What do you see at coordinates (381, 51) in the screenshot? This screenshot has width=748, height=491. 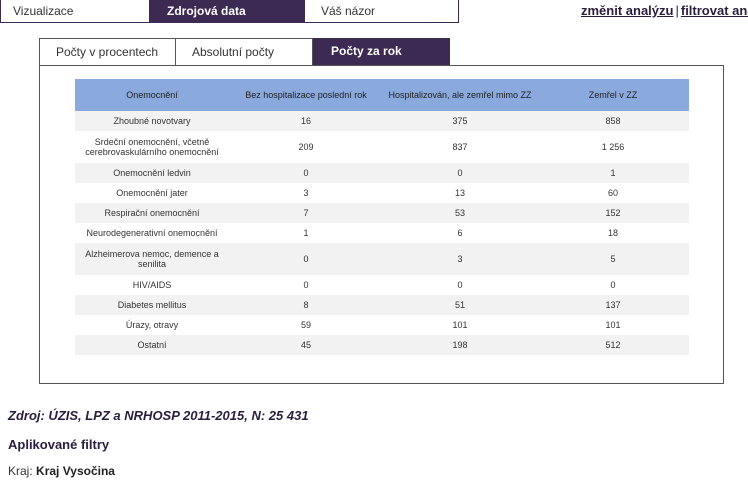 I see `tab-yearly-counts: Počty za rok` at bounding box center [381, 51].